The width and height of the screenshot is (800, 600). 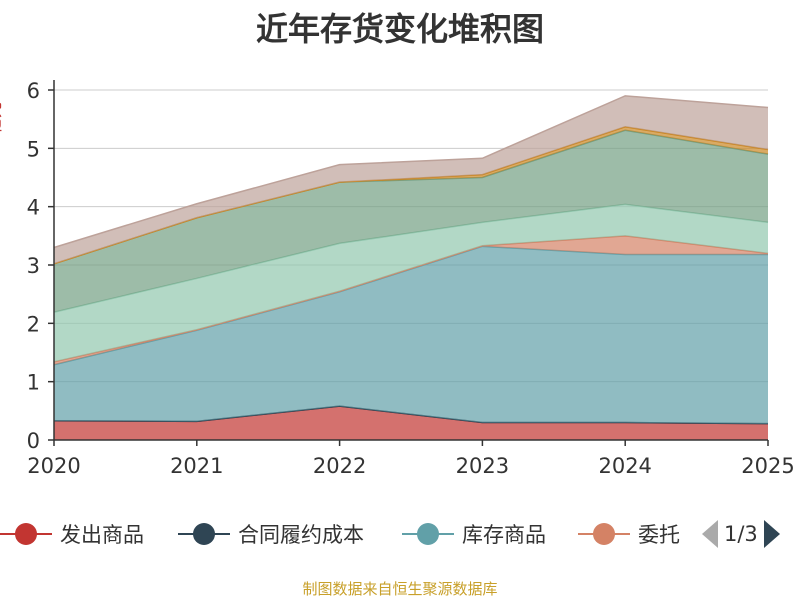 What do you see at coordinates (339, 466) in the screenshot?
I see `x-tick-label: 2022` at bounding box center [339, 466].